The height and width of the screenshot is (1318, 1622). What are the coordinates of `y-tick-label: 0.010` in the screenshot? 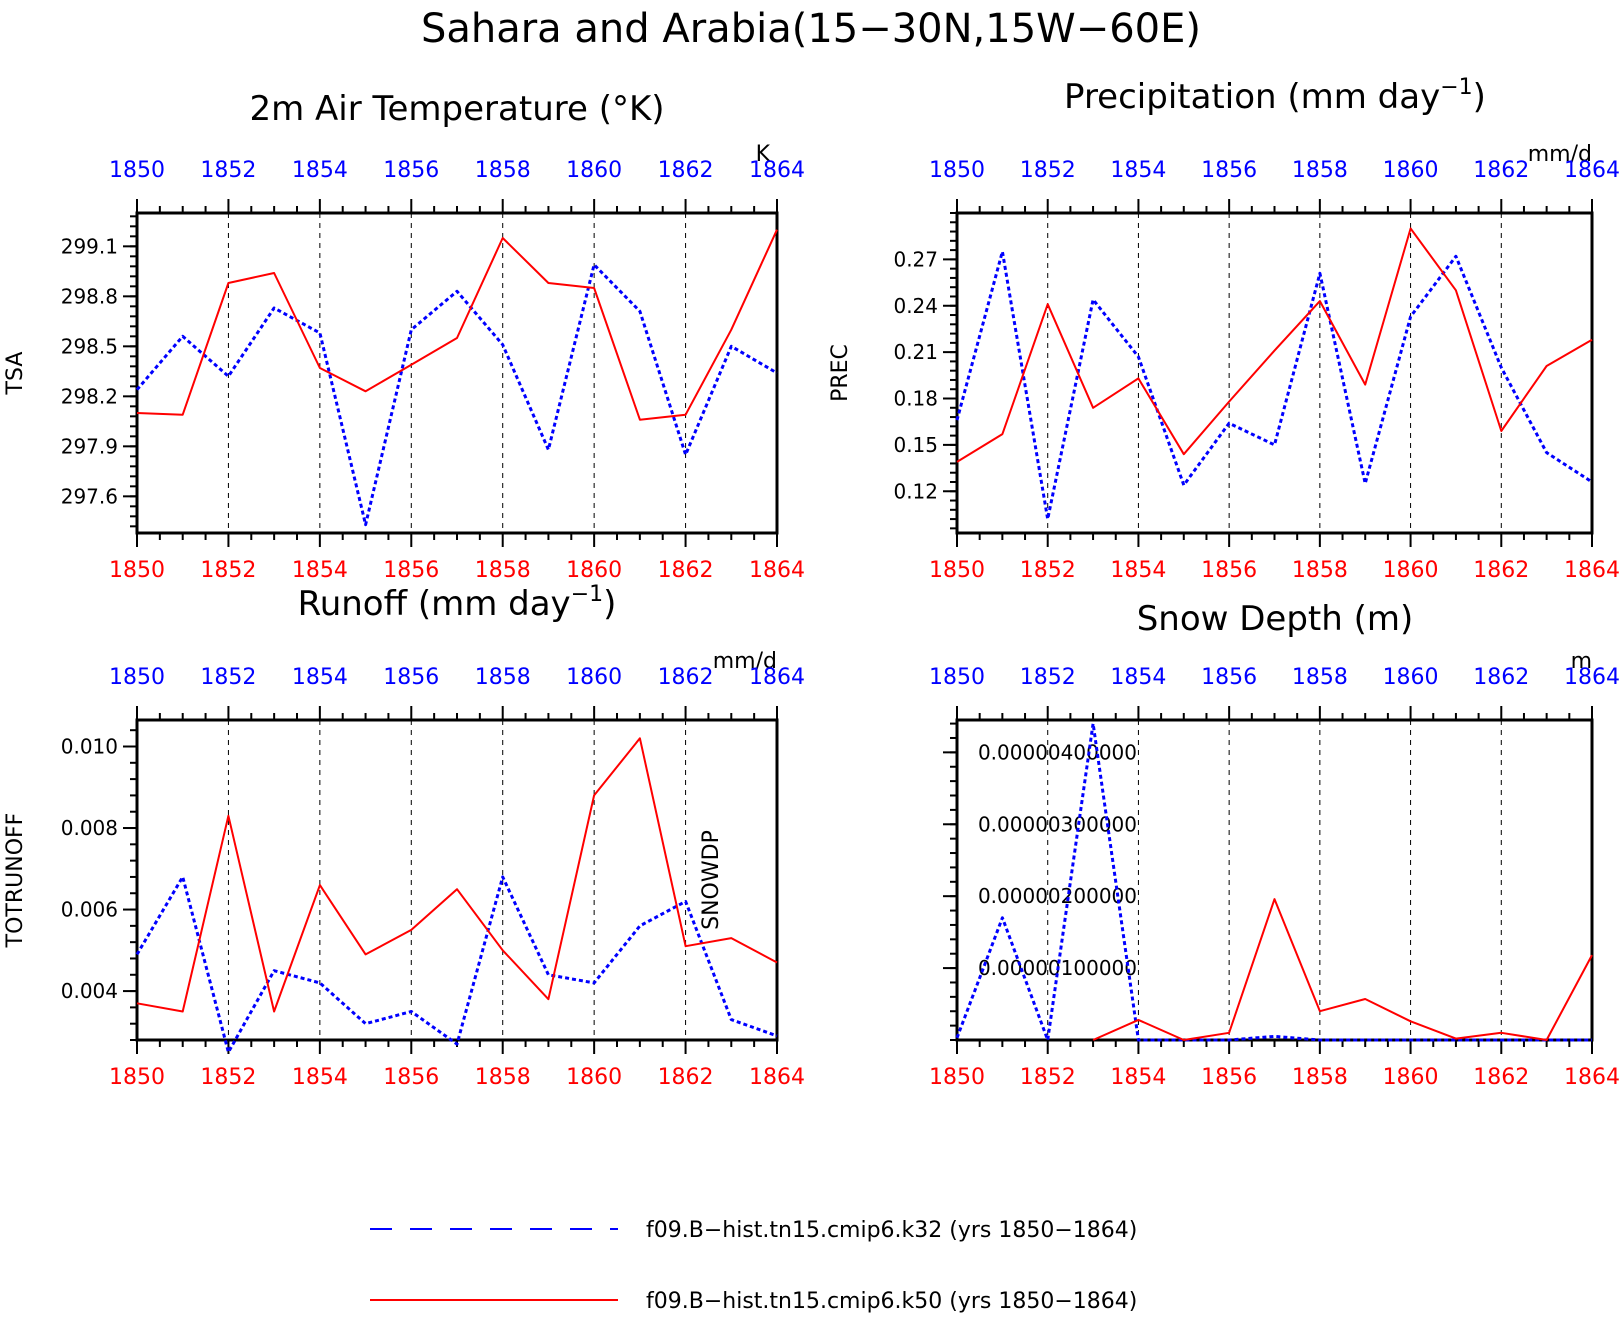 It's located at (89, 746).